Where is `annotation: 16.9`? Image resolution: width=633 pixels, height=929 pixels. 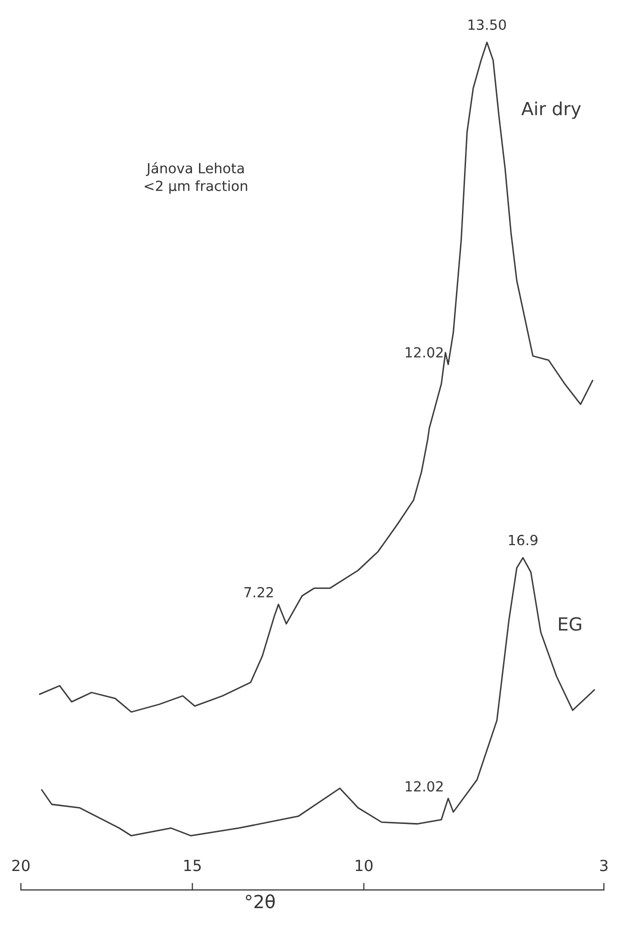 annotation: 16.9 is located at coordinates (523, 540).